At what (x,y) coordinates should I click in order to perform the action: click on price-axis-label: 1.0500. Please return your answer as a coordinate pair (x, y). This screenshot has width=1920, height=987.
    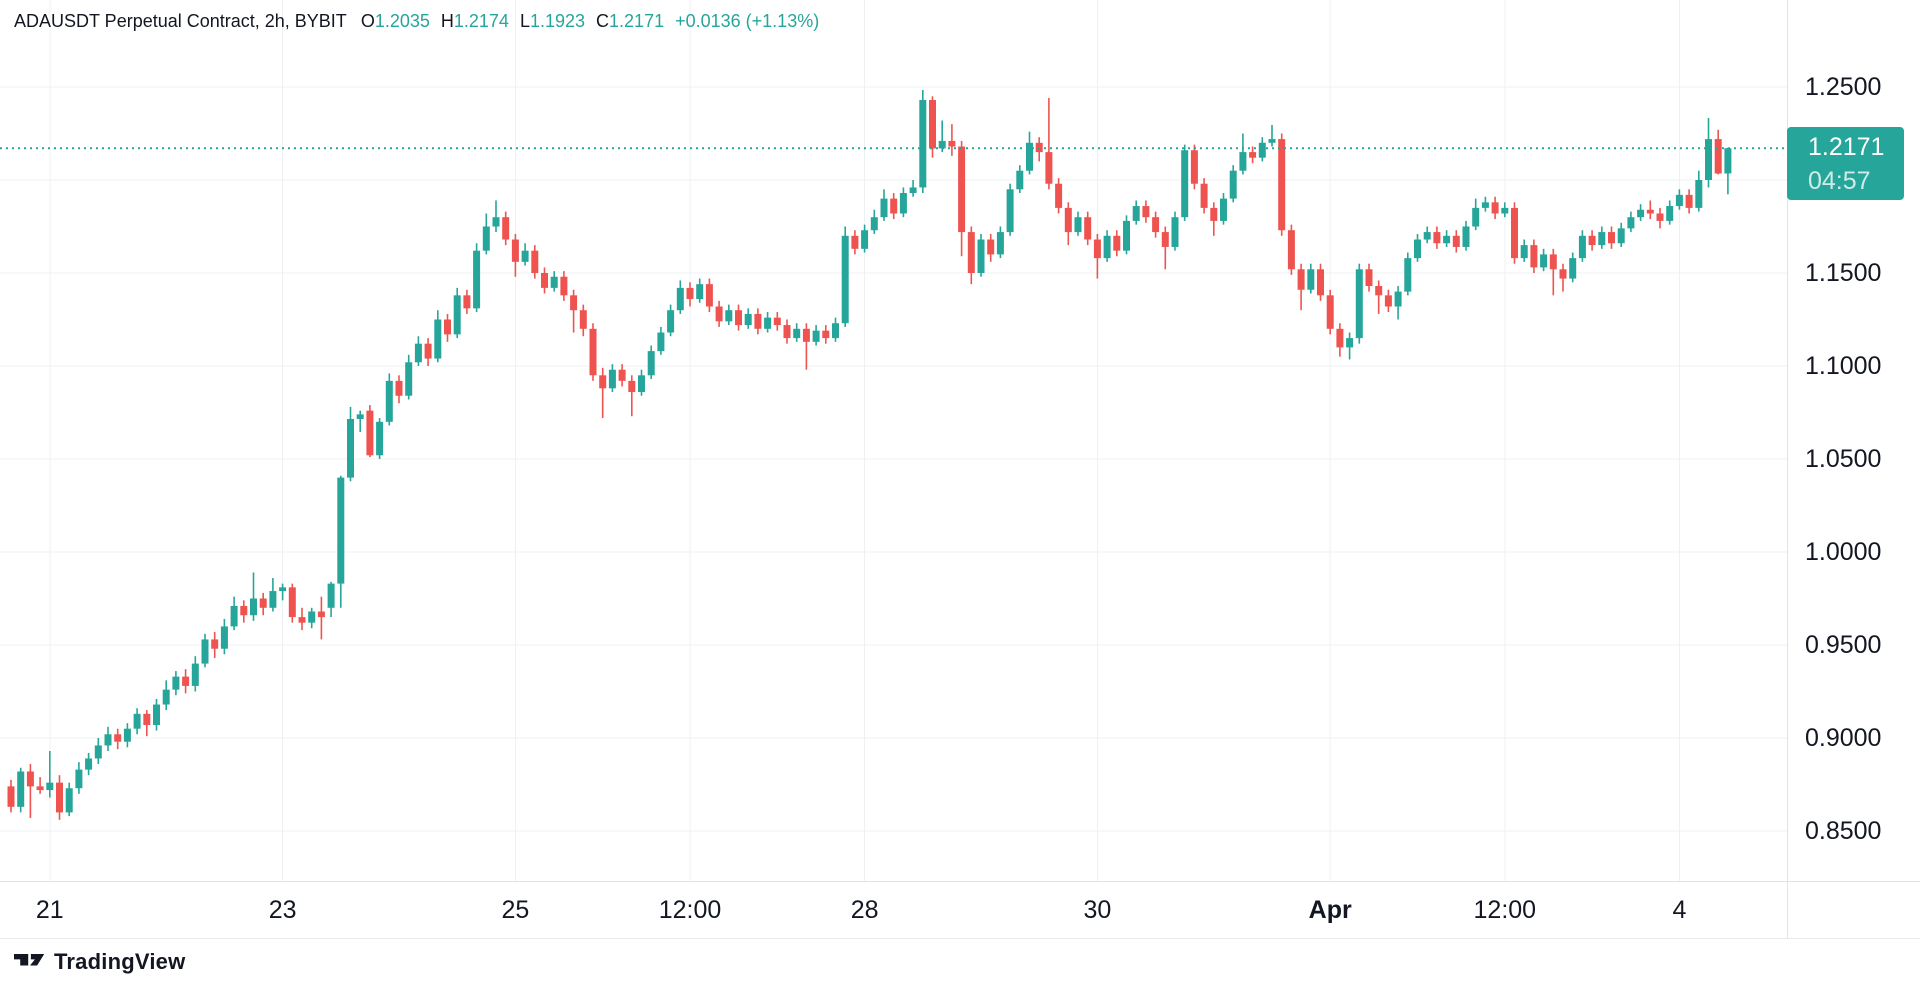
    Looking at the image, I should click on (1843, 459).